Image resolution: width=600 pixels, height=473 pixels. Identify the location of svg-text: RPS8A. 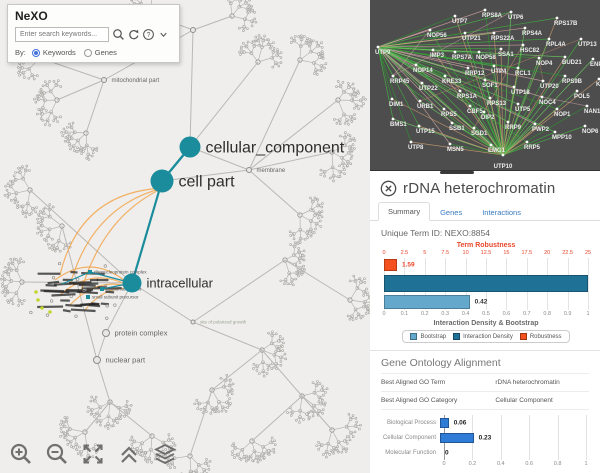
(492, 16).